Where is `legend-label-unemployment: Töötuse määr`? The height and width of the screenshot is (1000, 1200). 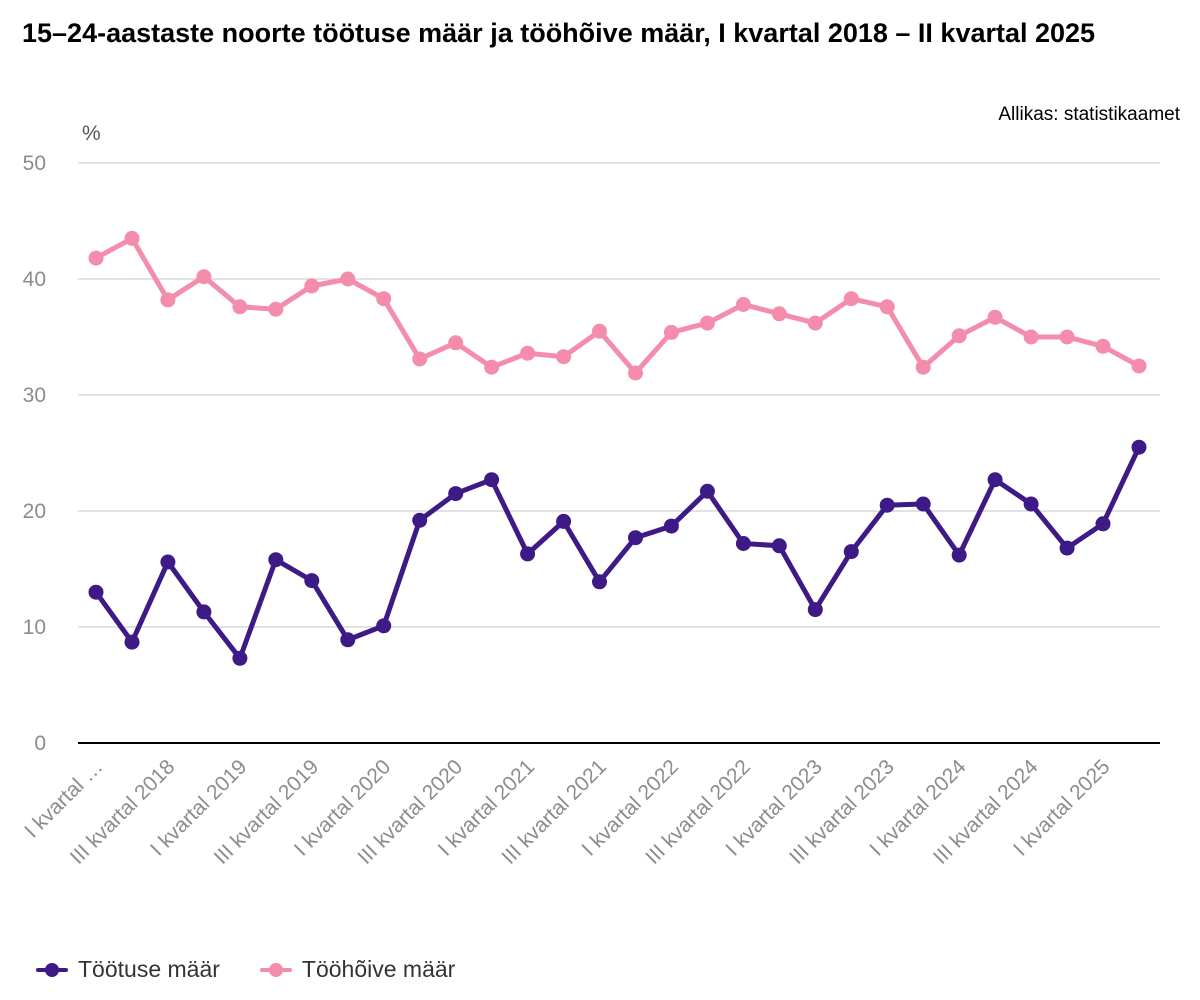
legend-label-unemployment: Töötuse määr is located at coordinates (149, 969).